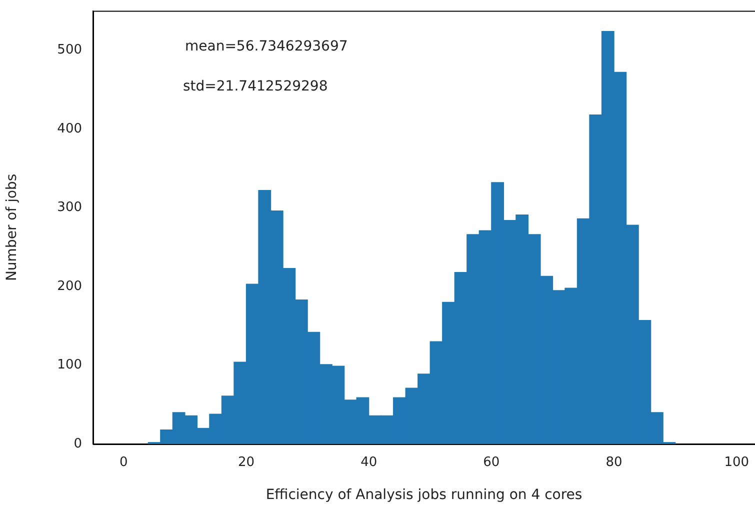 The height and width of the screenshot is (508, 755). What do you see at coordinates (69, 128) in the screenshot?
I see `y-tick-label: 400` at bounding box center [69, 128].